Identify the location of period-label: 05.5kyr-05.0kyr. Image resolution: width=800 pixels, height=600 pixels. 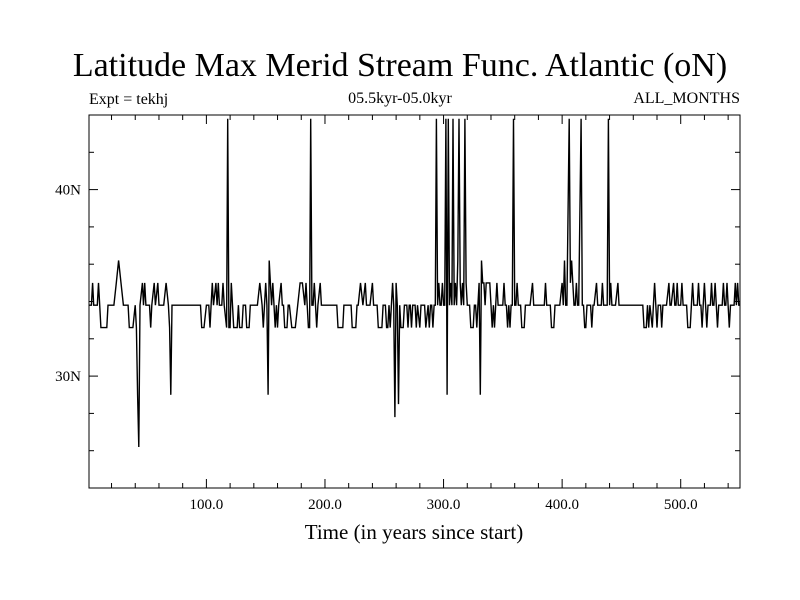
(400, 98).